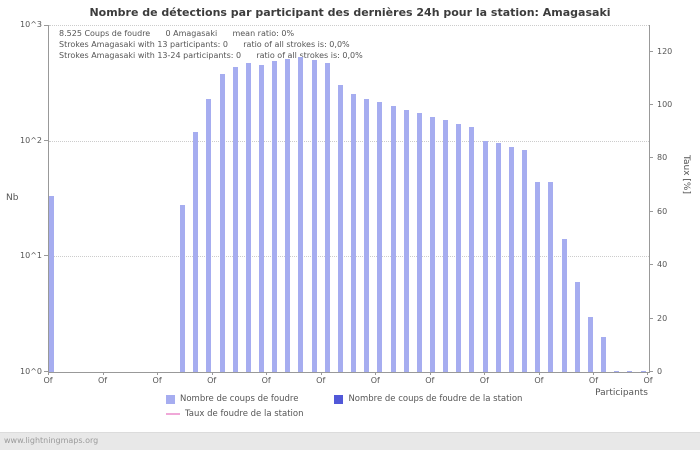 The height and width of the screenshot is (450, 700). Describe the element at coordinates (173, 414) in the screenshot. I see `legend-line-swatch` at that location.